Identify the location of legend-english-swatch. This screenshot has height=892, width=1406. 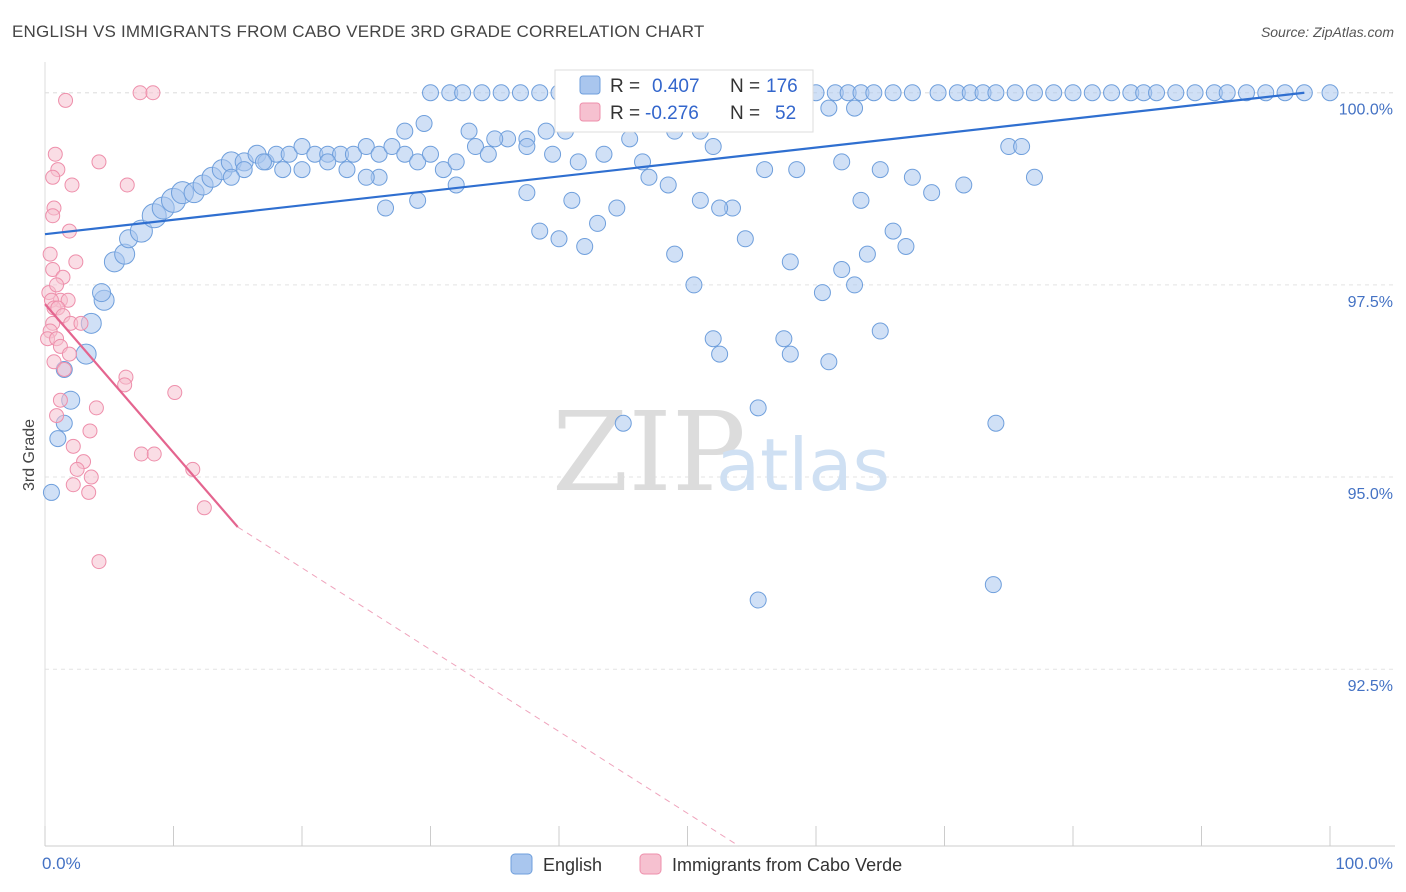
(521, 864).